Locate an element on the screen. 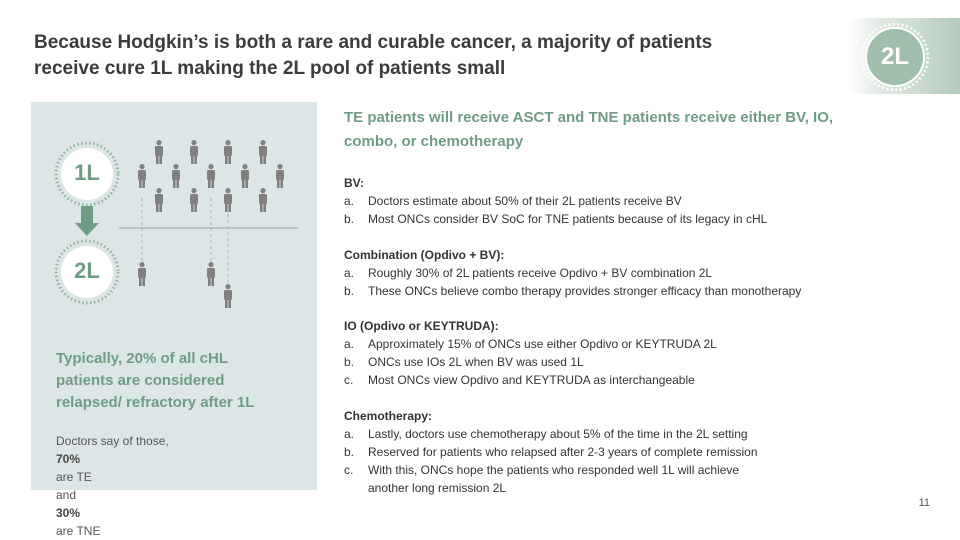  page-number: 11 is located at coordinates (924, 503).